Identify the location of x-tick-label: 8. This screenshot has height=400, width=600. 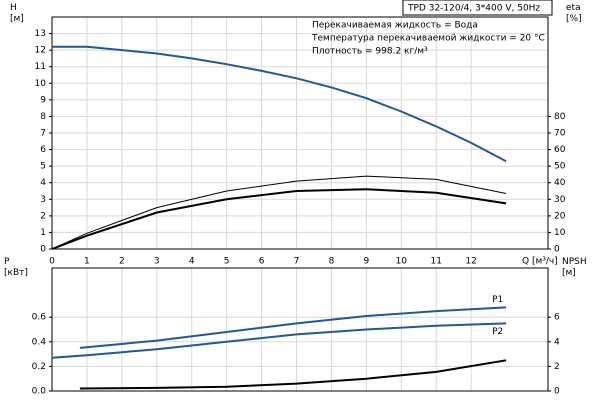
(332, 262).